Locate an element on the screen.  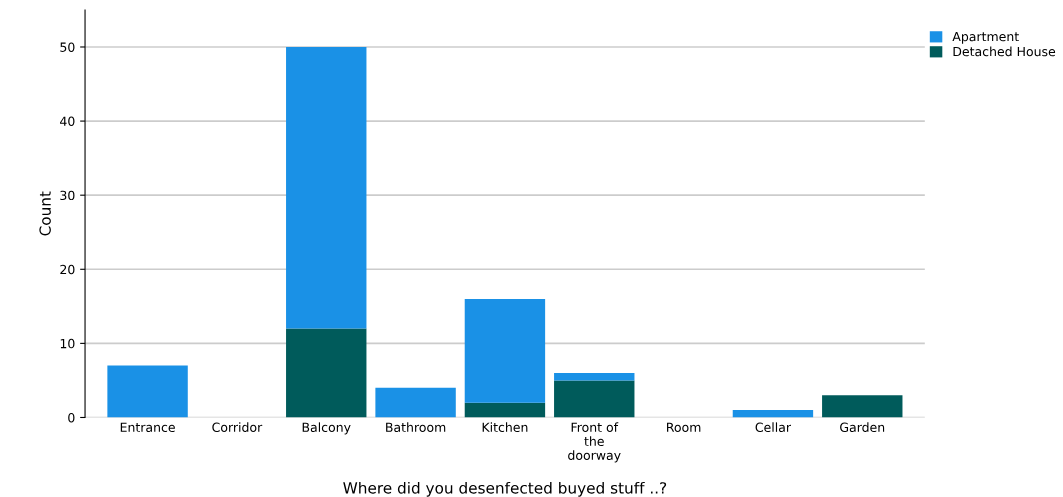
y-tick-label: 40 is located at coordinates (67, 121).